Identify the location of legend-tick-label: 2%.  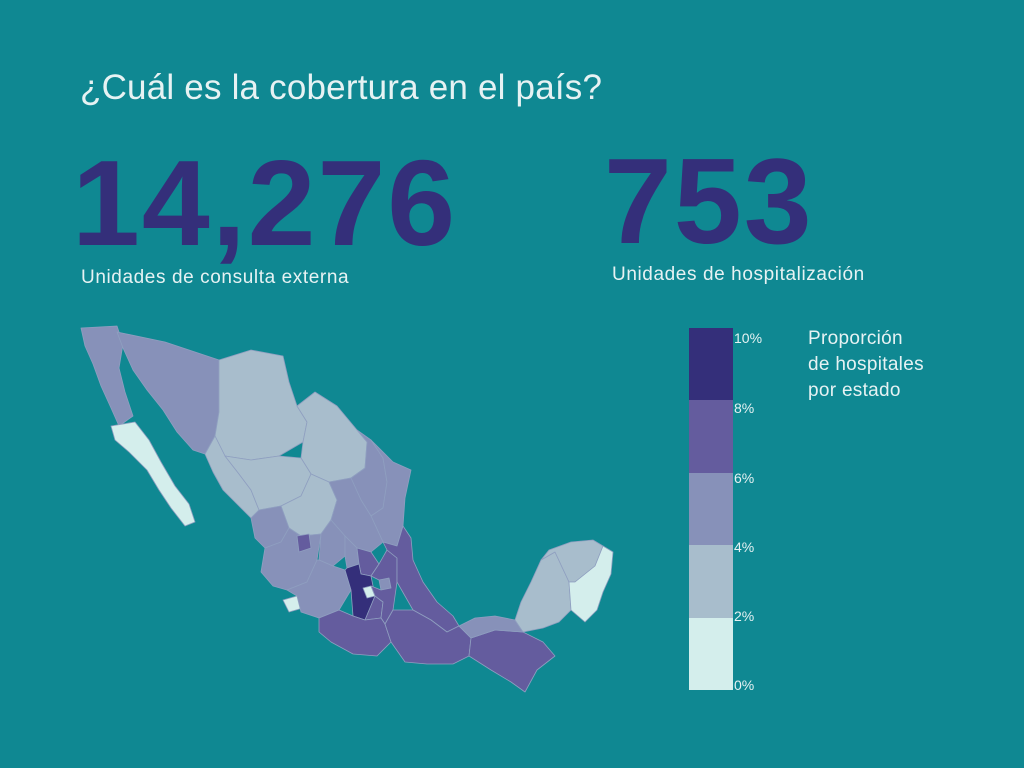
(744, 616).